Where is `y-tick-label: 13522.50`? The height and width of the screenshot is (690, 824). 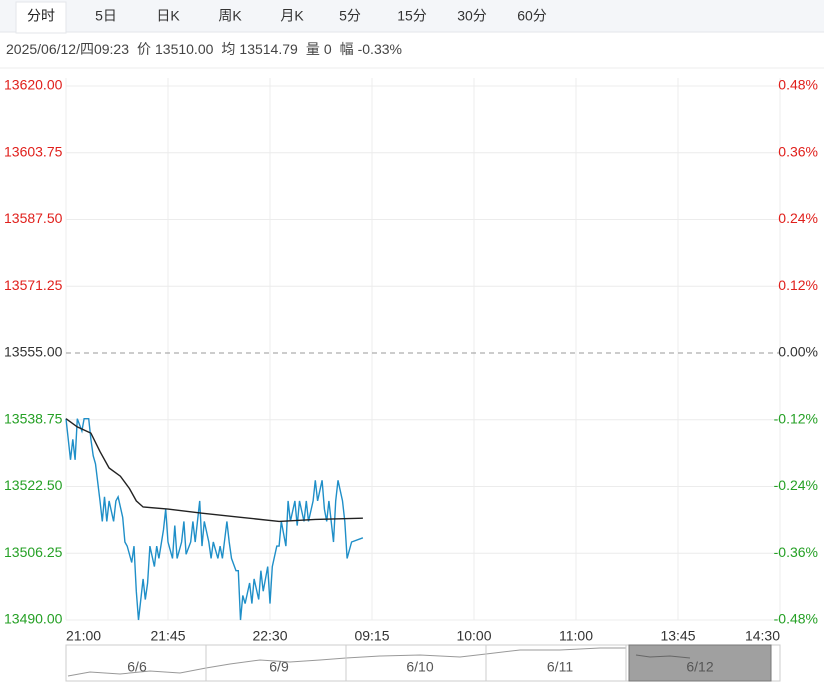
y-tick-label: 13522.50 is located at coordinates (33, 485).